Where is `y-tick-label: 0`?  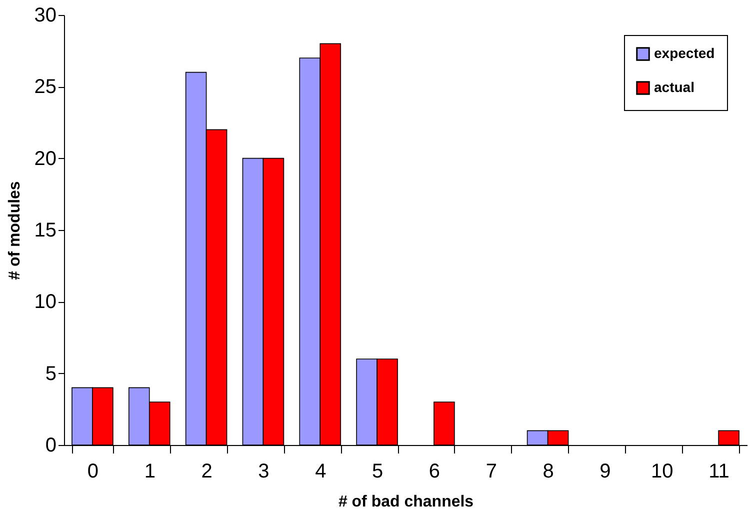
y-tick-label: 0 is located at coordinates (50, 445).